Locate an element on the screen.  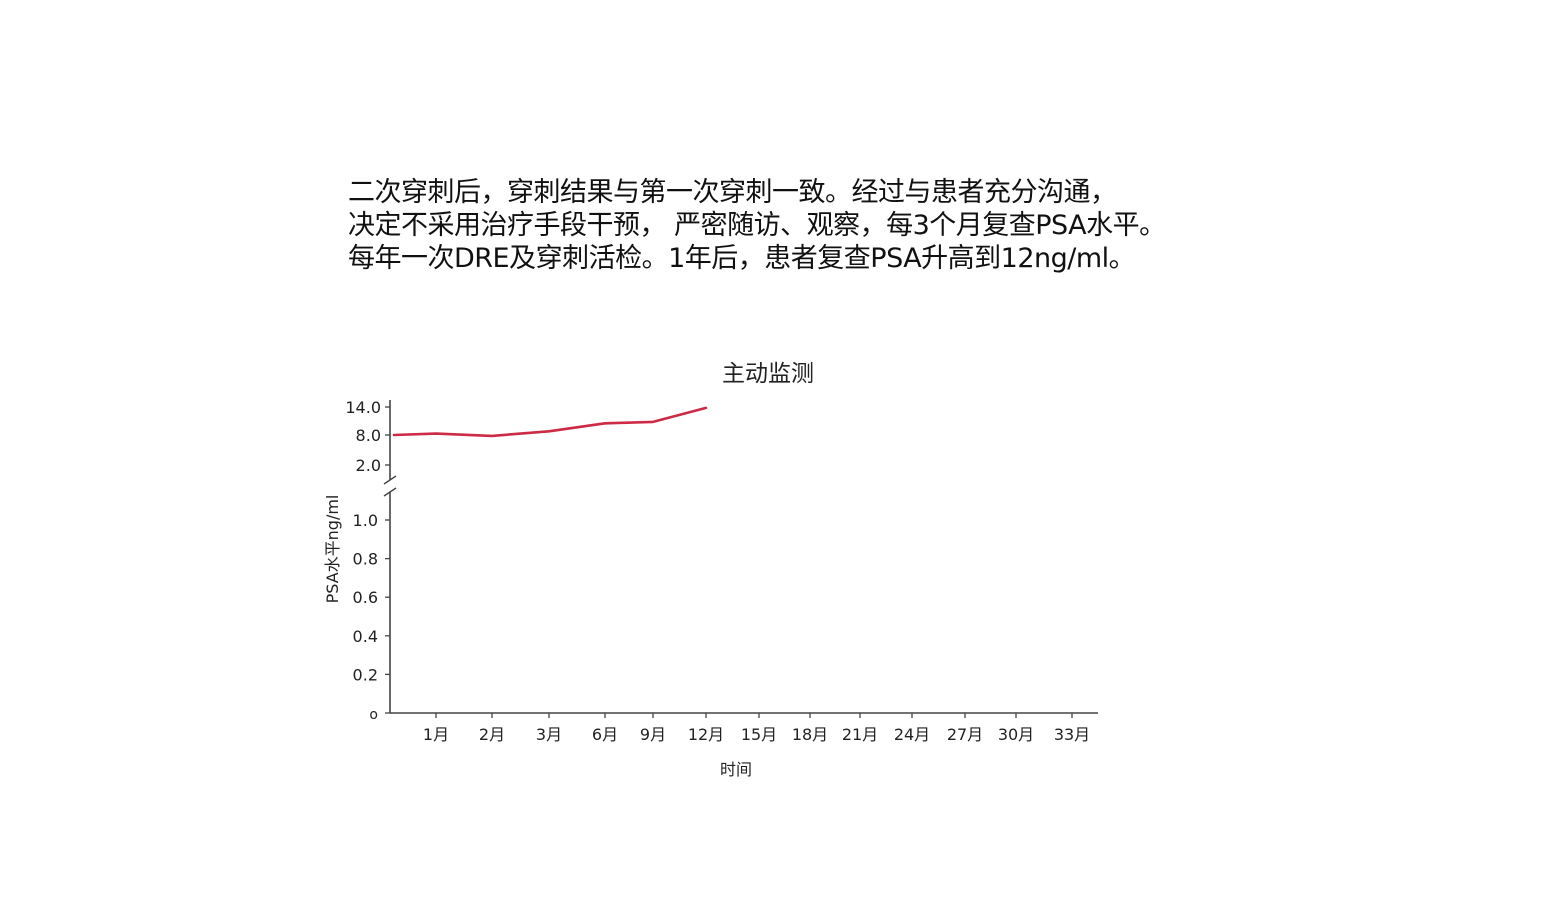
x-tick-label: 2月 is located at coordinates (492, 734).